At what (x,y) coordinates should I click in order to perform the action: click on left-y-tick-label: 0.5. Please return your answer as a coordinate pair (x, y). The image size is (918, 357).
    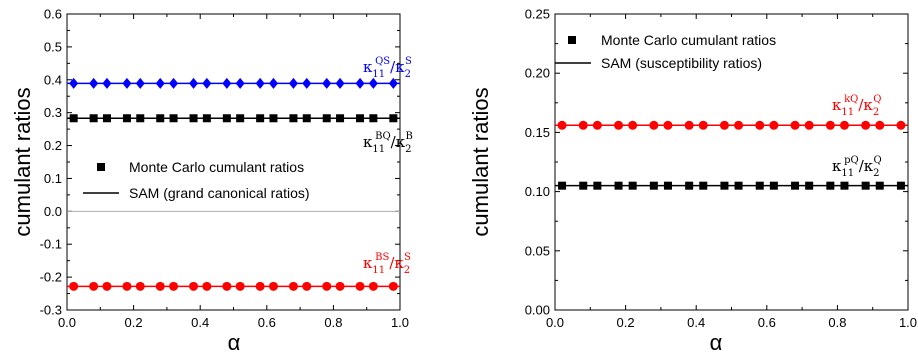
    Looking at the image, I should click on (53, 46).